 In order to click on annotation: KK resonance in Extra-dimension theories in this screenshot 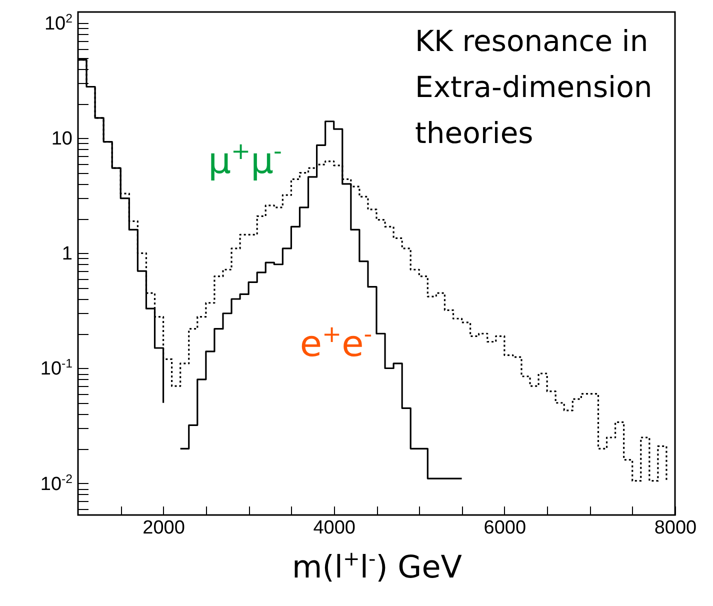, I will do `click(533, 87)`.